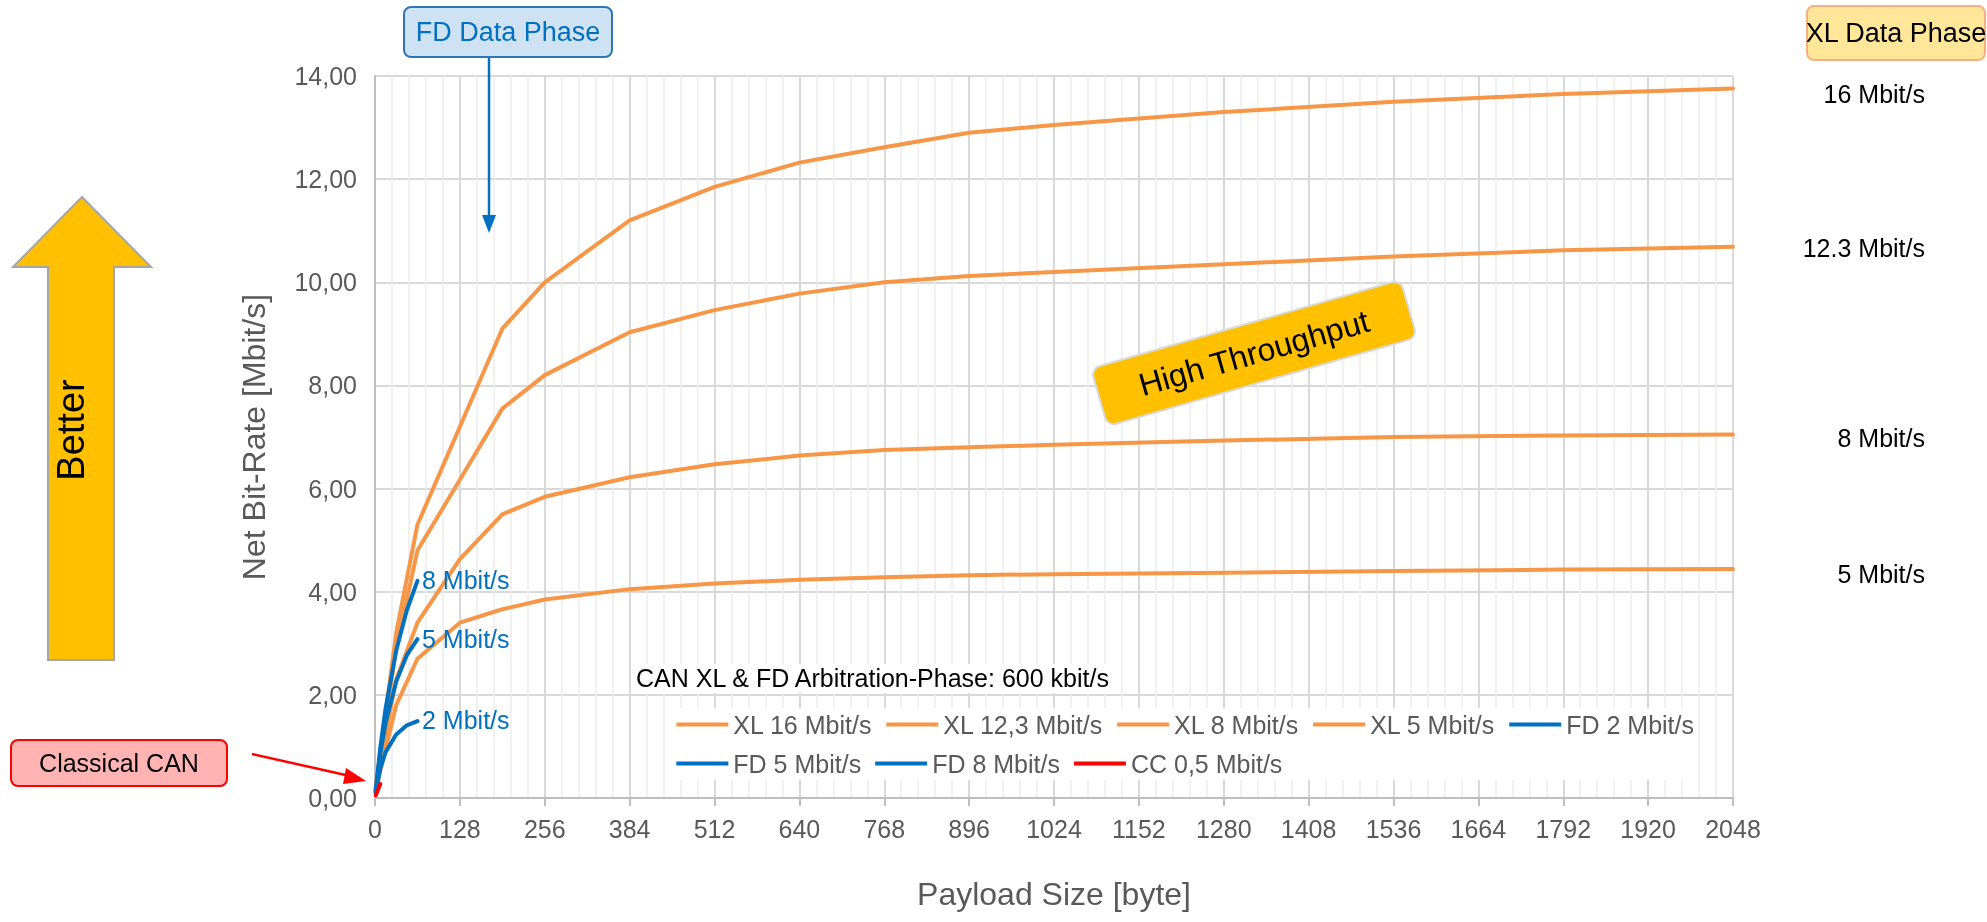 This screenshot has height=922, width=1987. What do you see at coordinates (1308, 828) in the screenshot?
I see `x-tick-label: 1408` at bounding box center [1308, 828].